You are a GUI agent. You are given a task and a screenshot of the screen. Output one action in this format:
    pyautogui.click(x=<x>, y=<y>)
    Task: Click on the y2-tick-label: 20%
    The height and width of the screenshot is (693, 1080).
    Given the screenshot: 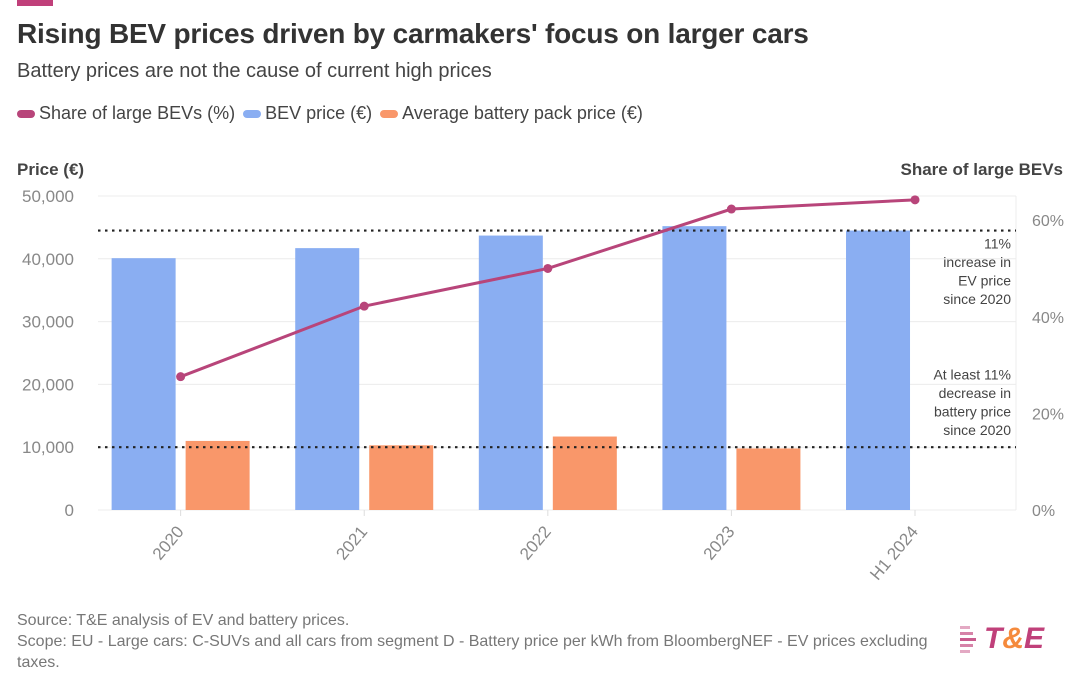 What is the action you would take?
    pyautogui.click(x=1048, y=414)
    